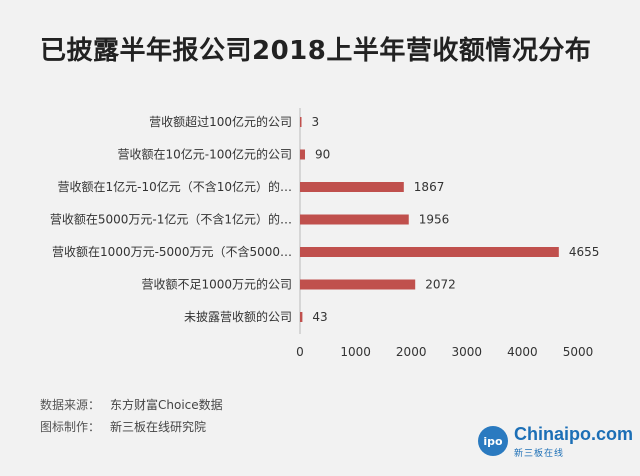  Describe the element at coordinates (411, 352) in the screenshot. I see `x-tick-2: 2000` at that location.